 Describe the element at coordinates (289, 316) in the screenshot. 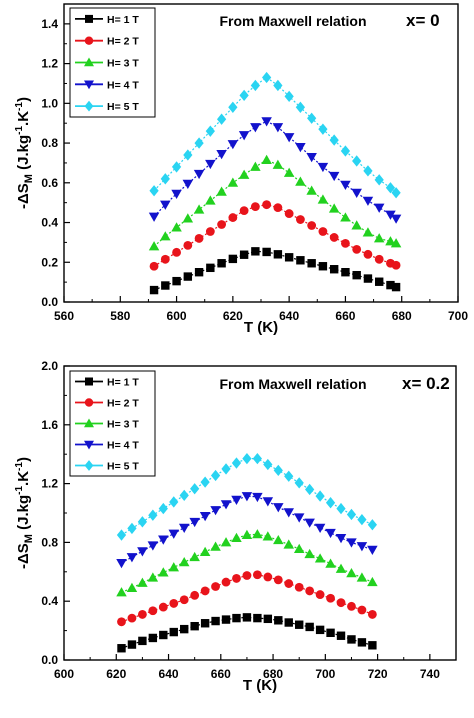

I see `x-tick-label: 640` at that location.